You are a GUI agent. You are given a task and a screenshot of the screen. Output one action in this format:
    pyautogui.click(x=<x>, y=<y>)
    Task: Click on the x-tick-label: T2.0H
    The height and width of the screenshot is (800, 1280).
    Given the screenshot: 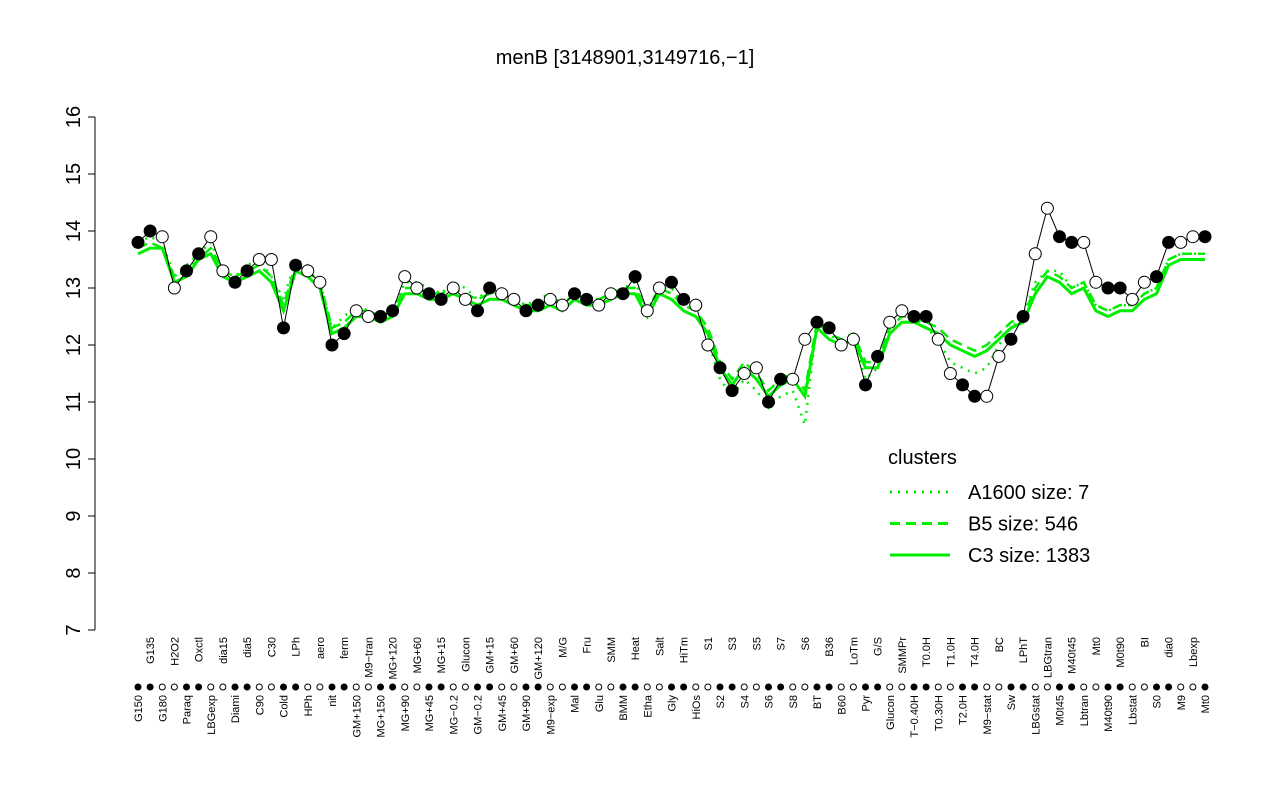 What is the action you would take?
    pyautogui.click(x=964, y=710)
    